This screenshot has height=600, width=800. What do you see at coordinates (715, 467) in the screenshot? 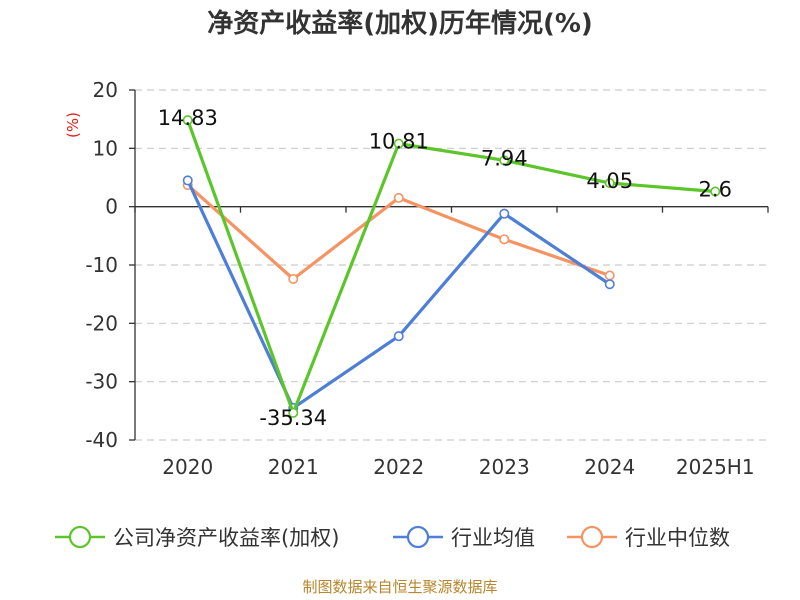
I see `x-tick-label: 2025H1` at bounding box center [715, 467].